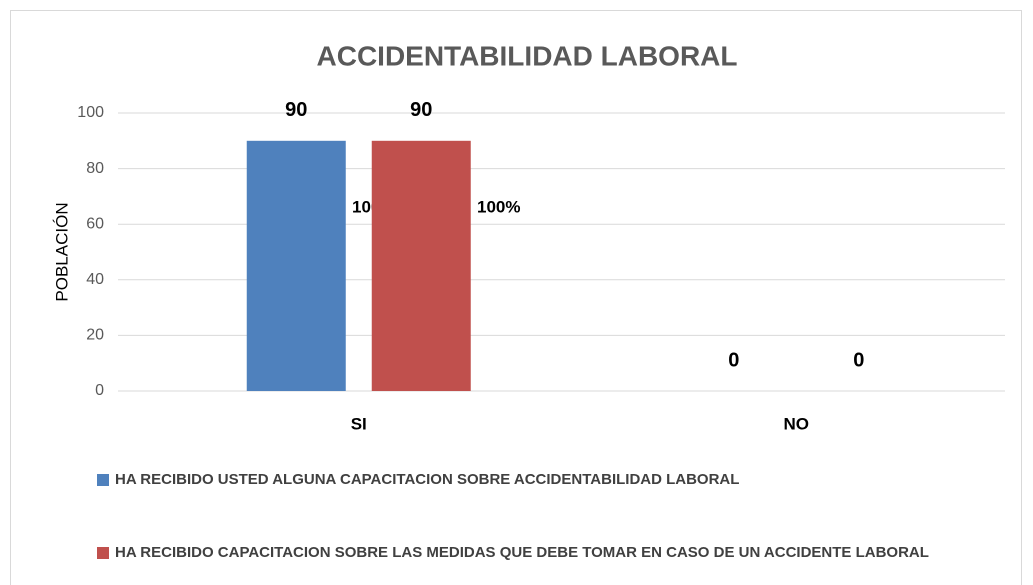  Describe the element at coordinates (95, 335) in the screenshot. I see `y-tick-label: 20` at that location.